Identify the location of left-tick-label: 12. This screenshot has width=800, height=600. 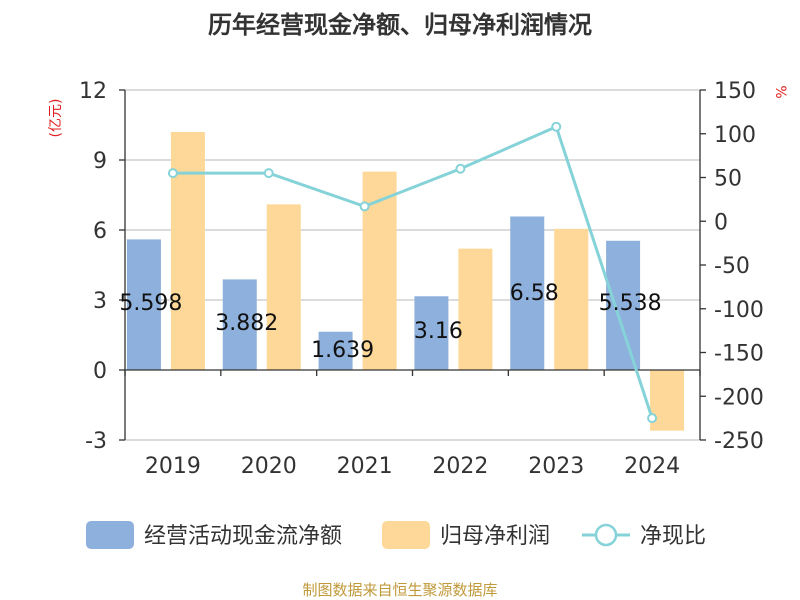
(93, 91).